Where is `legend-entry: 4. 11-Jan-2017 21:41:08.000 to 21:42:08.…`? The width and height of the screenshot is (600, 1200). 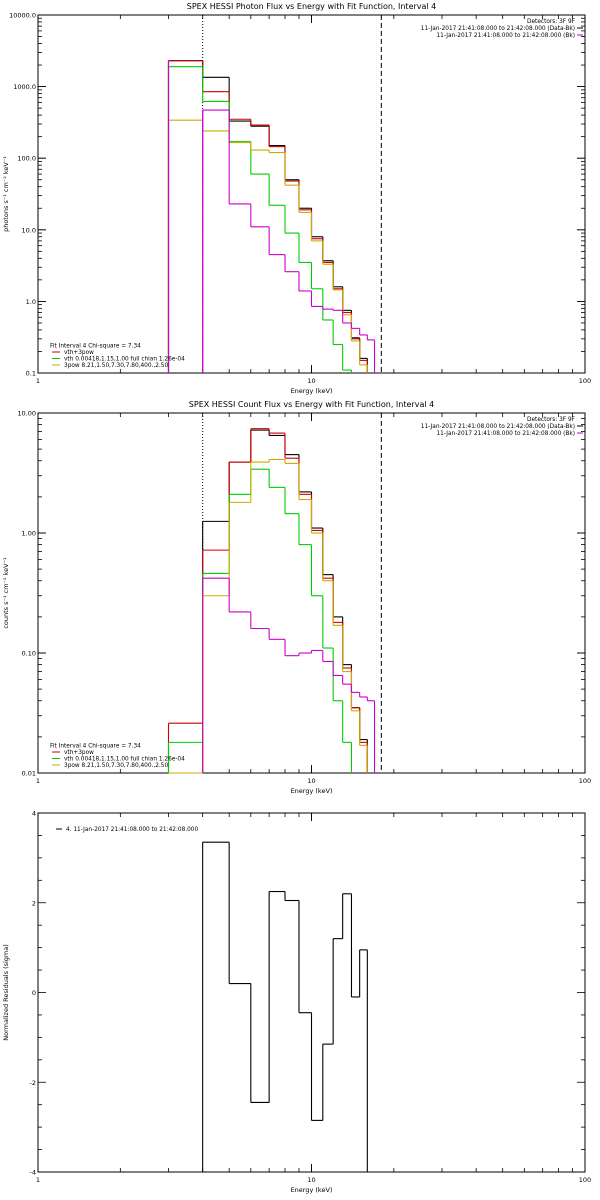 legend-entry: 4. 11-Jan-2017 21:41:08.000 to 21:42:08.… is located at coordinates (132, 830).